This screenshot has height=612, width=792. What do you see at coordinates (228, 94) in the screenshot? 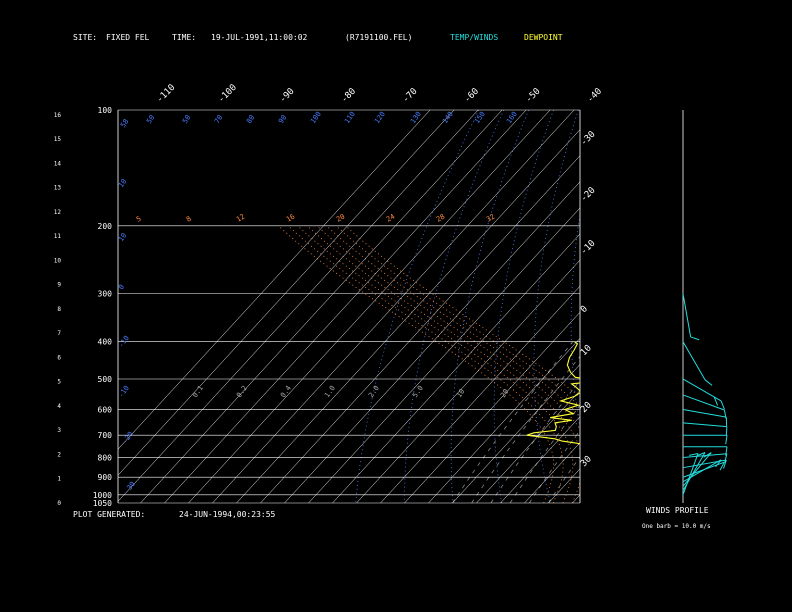
I see `isotherm-top-label: -100` at bounding box center [228, 94].